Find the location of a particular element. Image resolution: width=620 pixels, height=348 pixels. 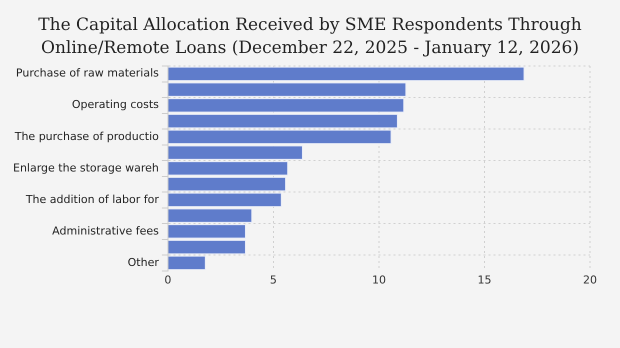

y-tick-label: The purchase of productio is located at coordinates (87, 136).